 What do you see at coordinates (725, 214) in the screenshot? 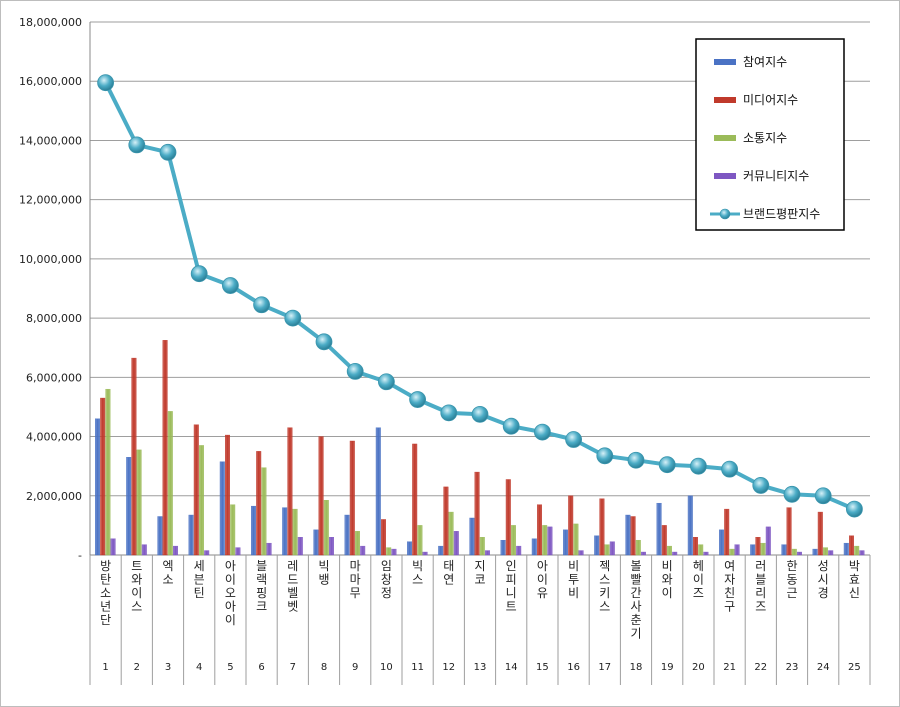
I see `legend-marker` at bounding box center [725, 214].